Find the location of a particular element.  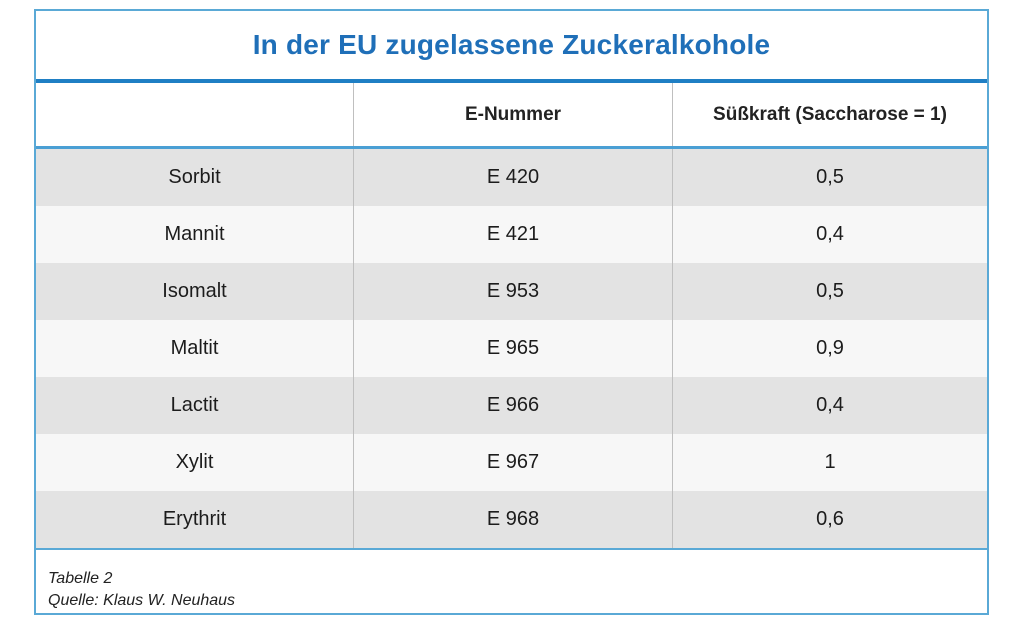

cell-e-number: E 420 is located at coordinates (512, 177).